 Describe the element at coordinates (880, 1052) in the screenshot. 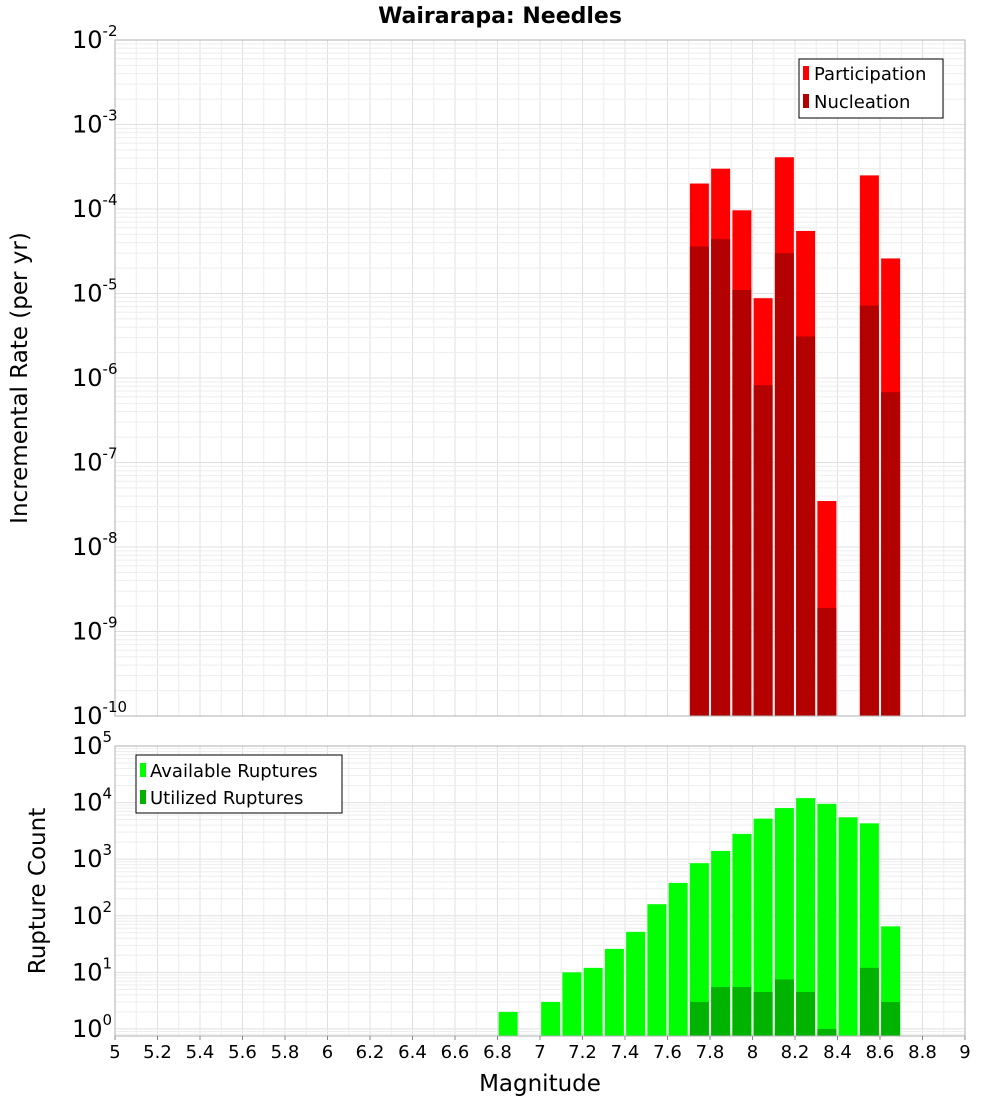

I see `x-tick-label: 8.6` at that location.